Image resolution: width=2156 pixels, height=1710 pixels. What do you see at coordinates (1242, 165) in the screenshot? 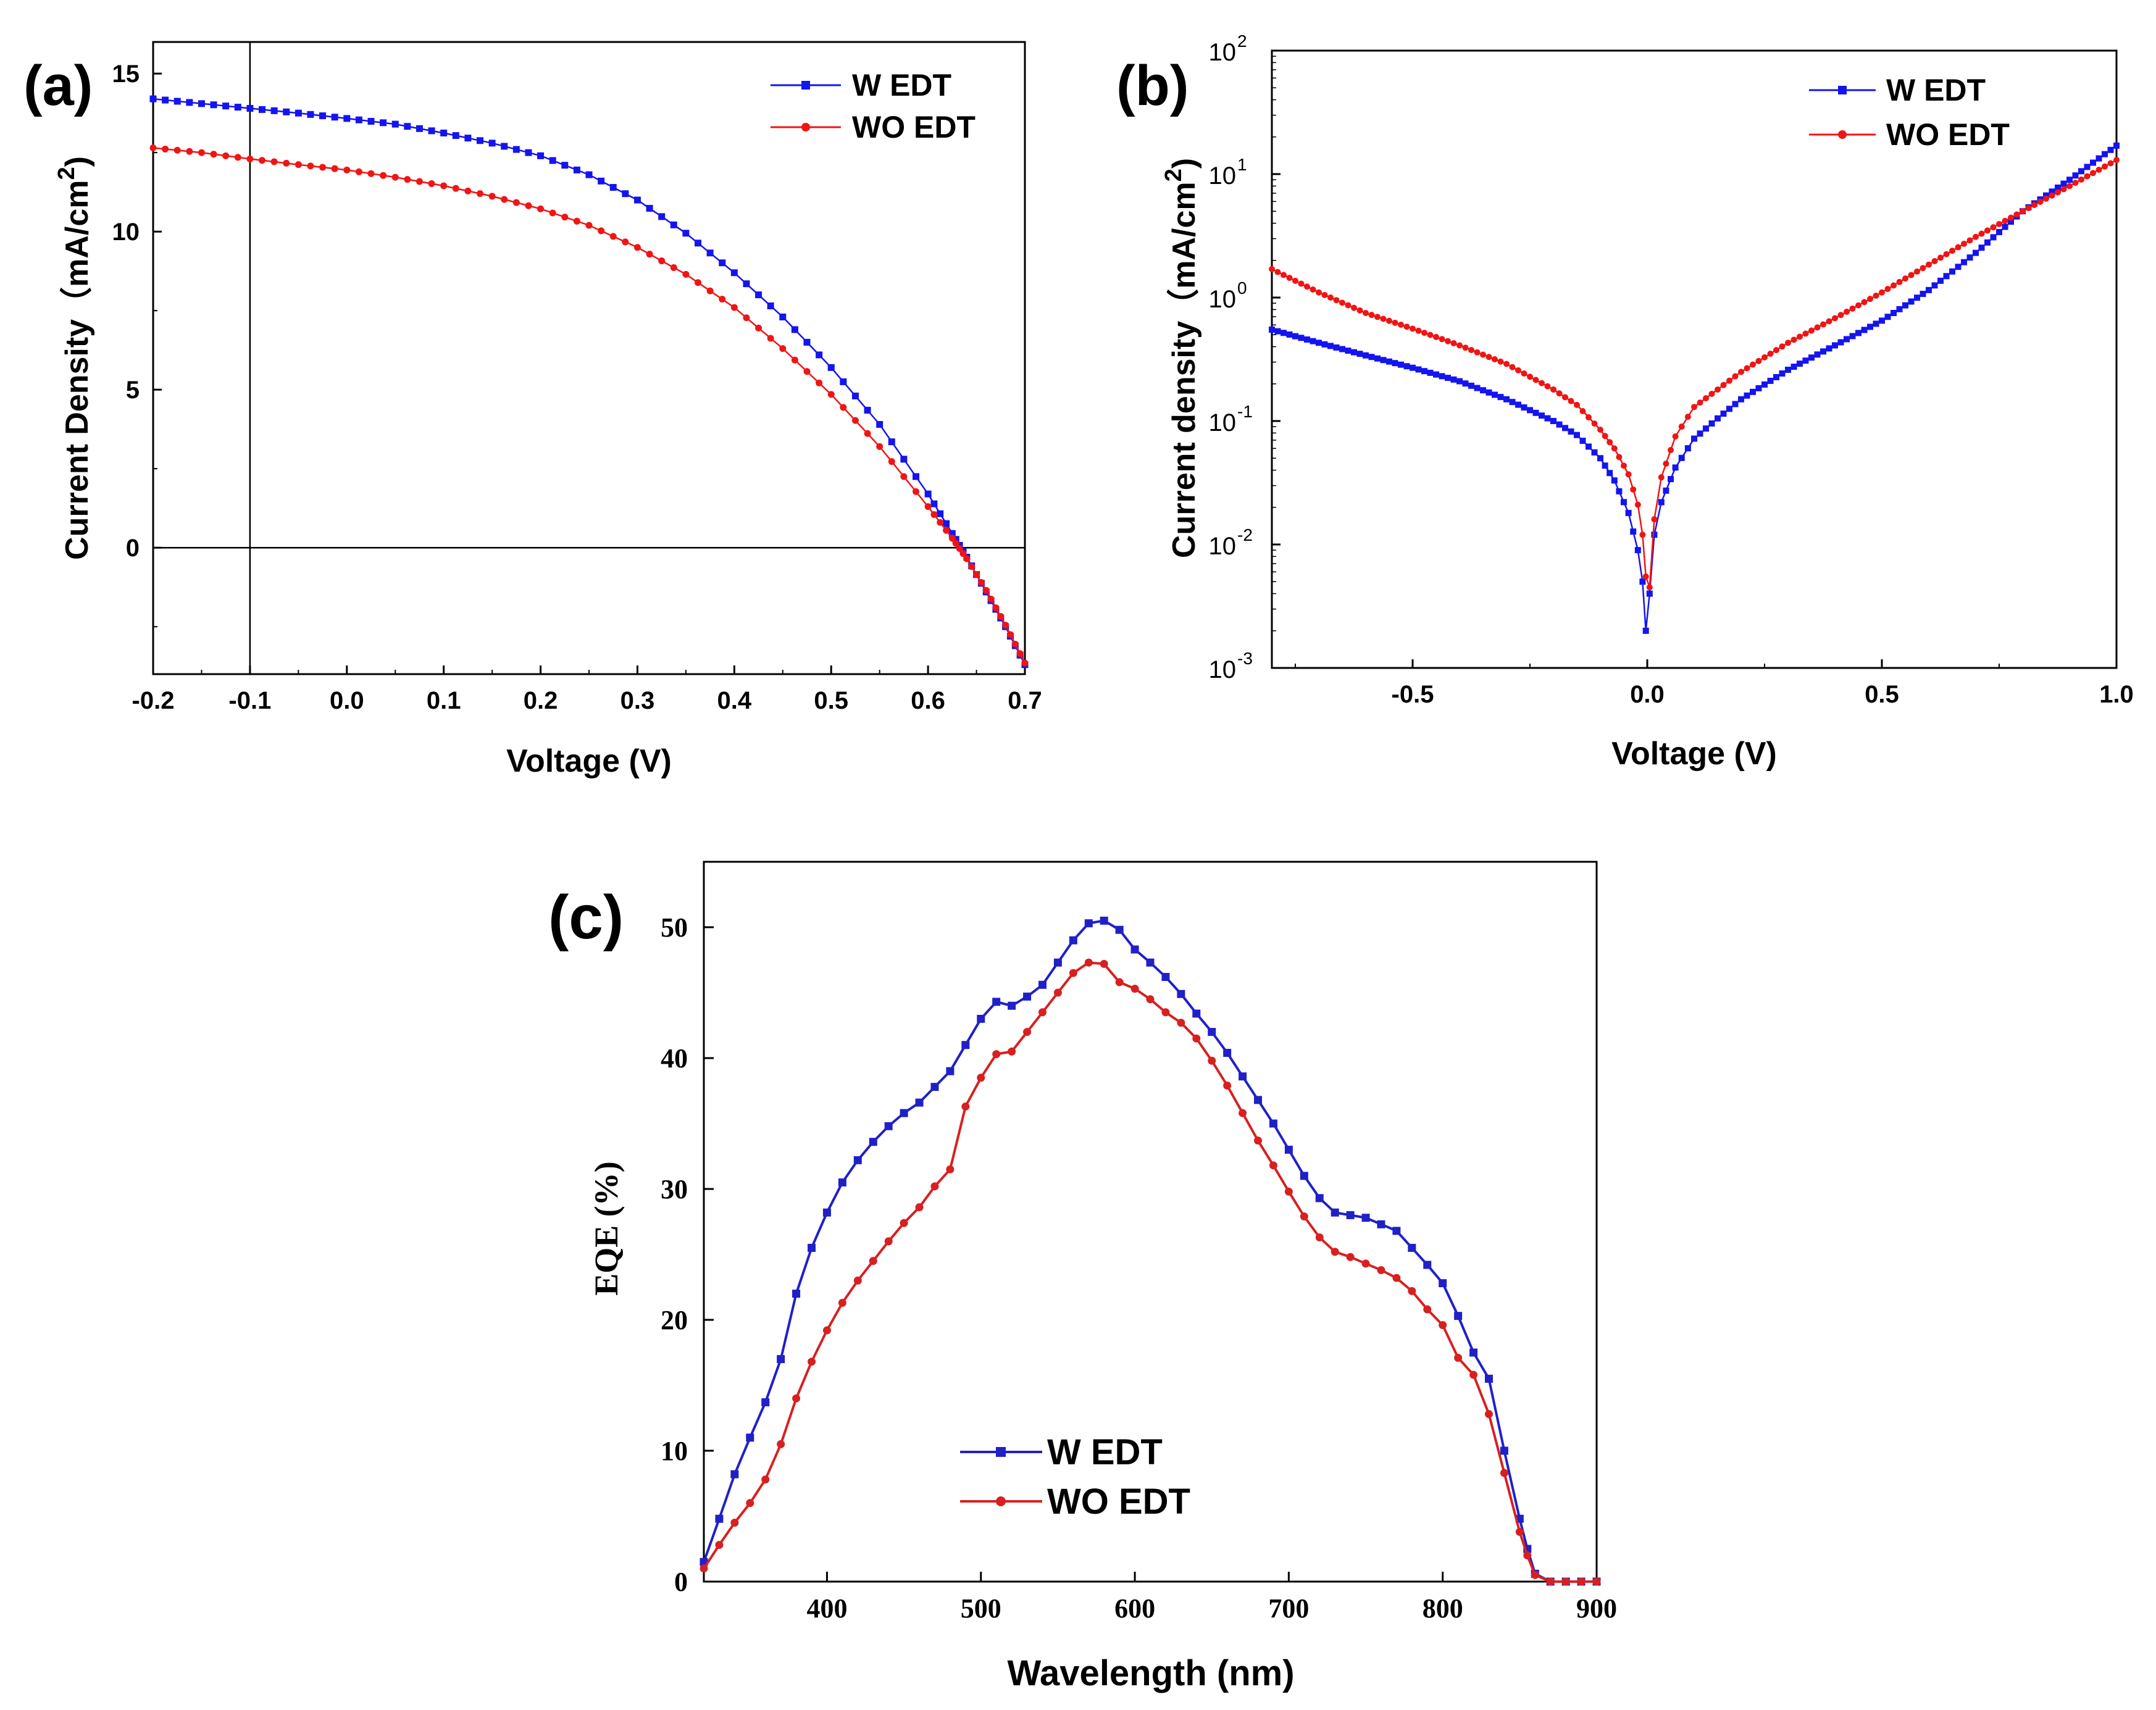
I see `panel-b-y-tick-exponent: 1` at bounding box center [1242, 165].